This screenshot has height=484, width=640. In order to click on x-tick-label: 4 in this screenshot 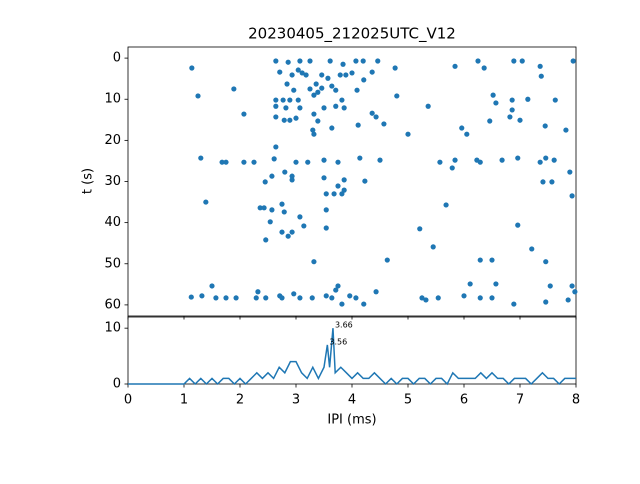, I will do `click(352, 400)`.